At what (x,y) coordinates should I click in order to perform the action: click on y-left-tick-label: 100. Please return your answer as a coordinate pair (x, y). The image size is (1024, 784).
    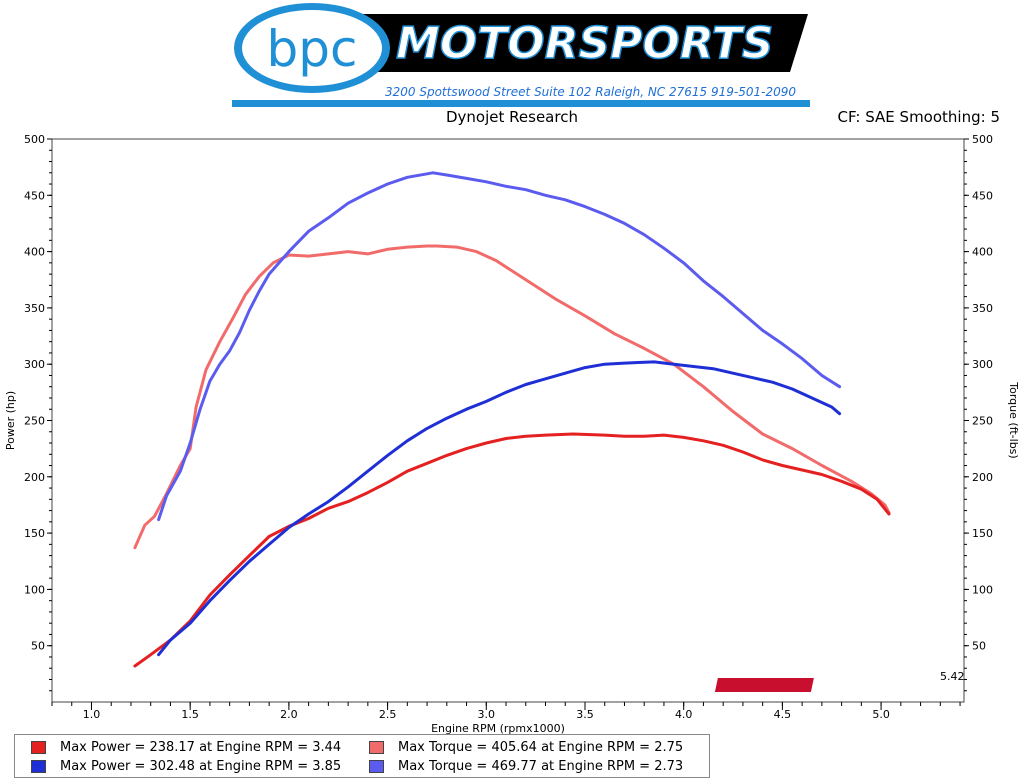
    Looking at the image, I should click on (34, 589).